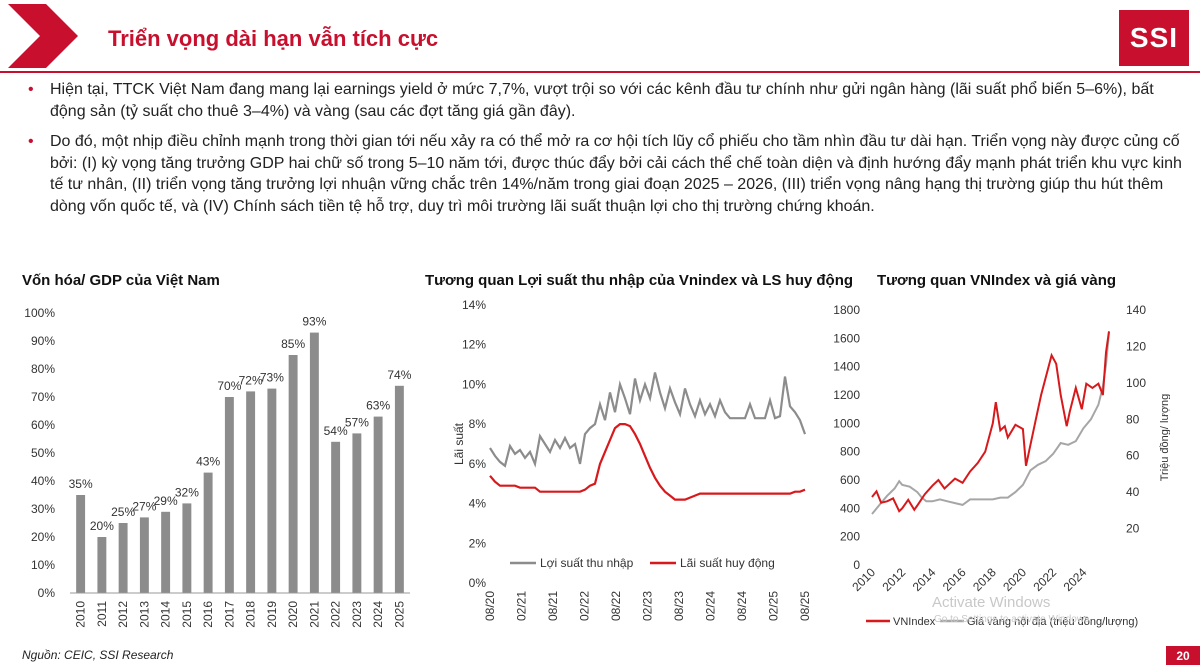 Image resolution: width=1200 pixels, height=665 pixels. I want to click on data-label: 25%, so click(123, 512).